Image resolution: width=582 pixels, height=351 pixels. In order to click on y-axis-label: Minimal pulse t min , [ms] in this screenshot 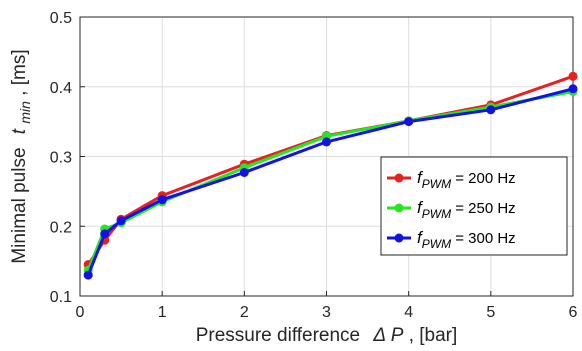, I will do `click(22, 156)`.